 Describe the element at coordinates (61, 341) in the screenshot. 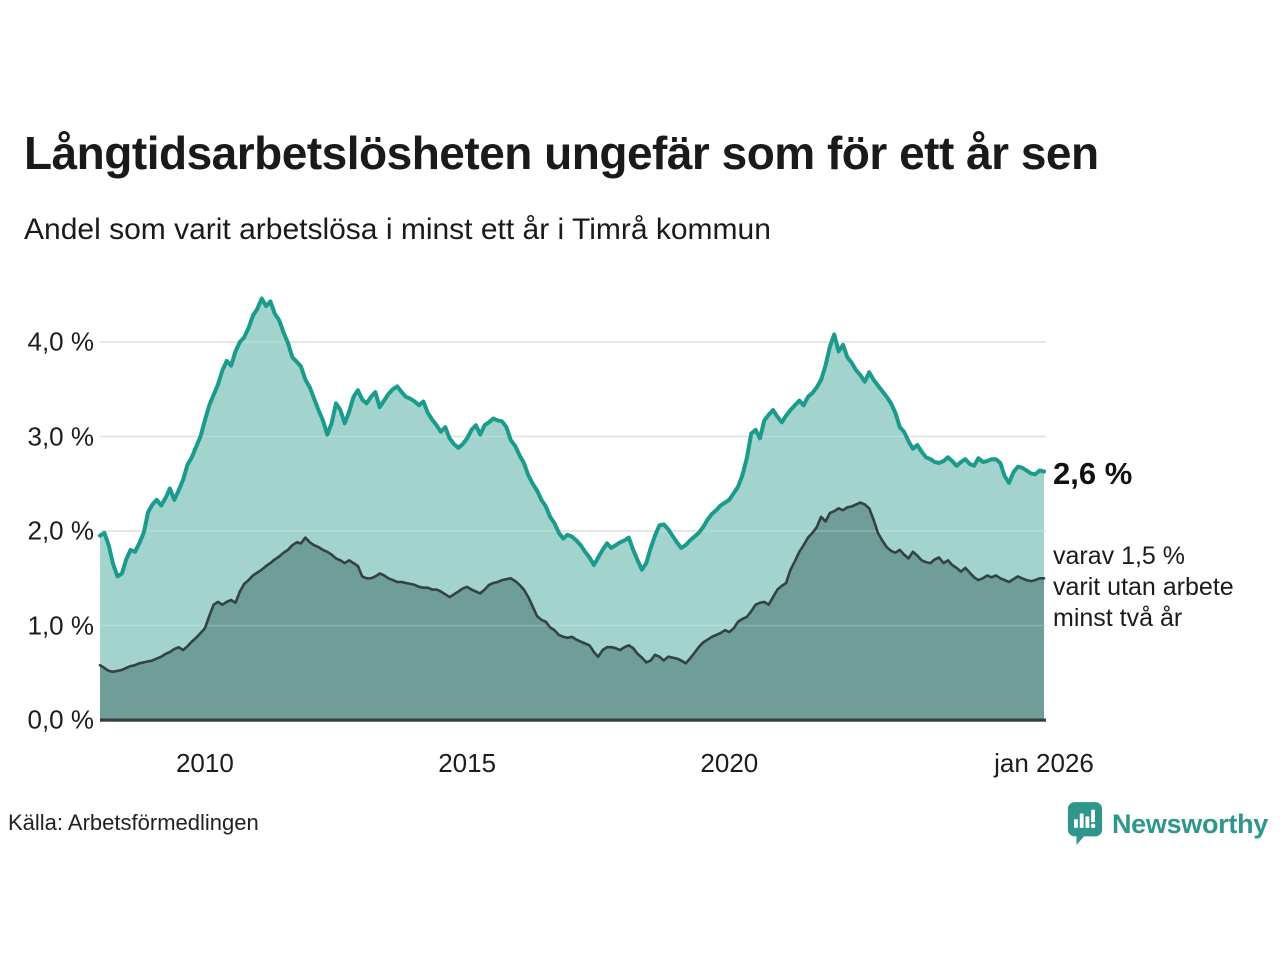

I see `y-tick-4: 4,0 %` at that location.